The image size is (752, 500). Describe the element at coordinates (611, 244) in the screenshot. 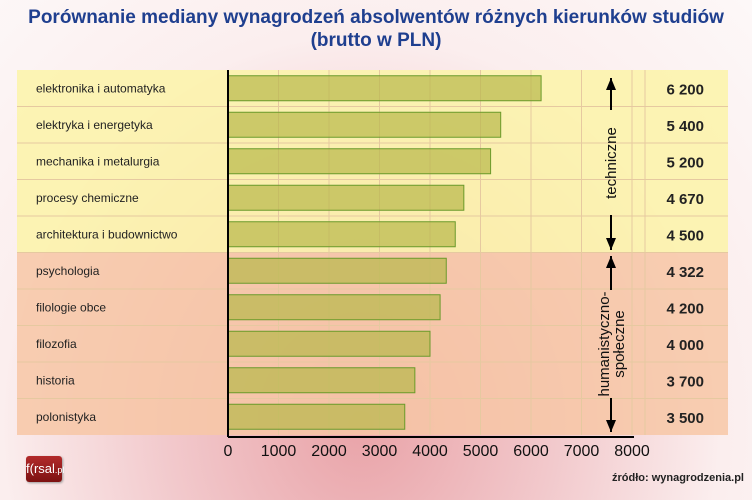

I see `techniczne-arrow-down-head` at that location.